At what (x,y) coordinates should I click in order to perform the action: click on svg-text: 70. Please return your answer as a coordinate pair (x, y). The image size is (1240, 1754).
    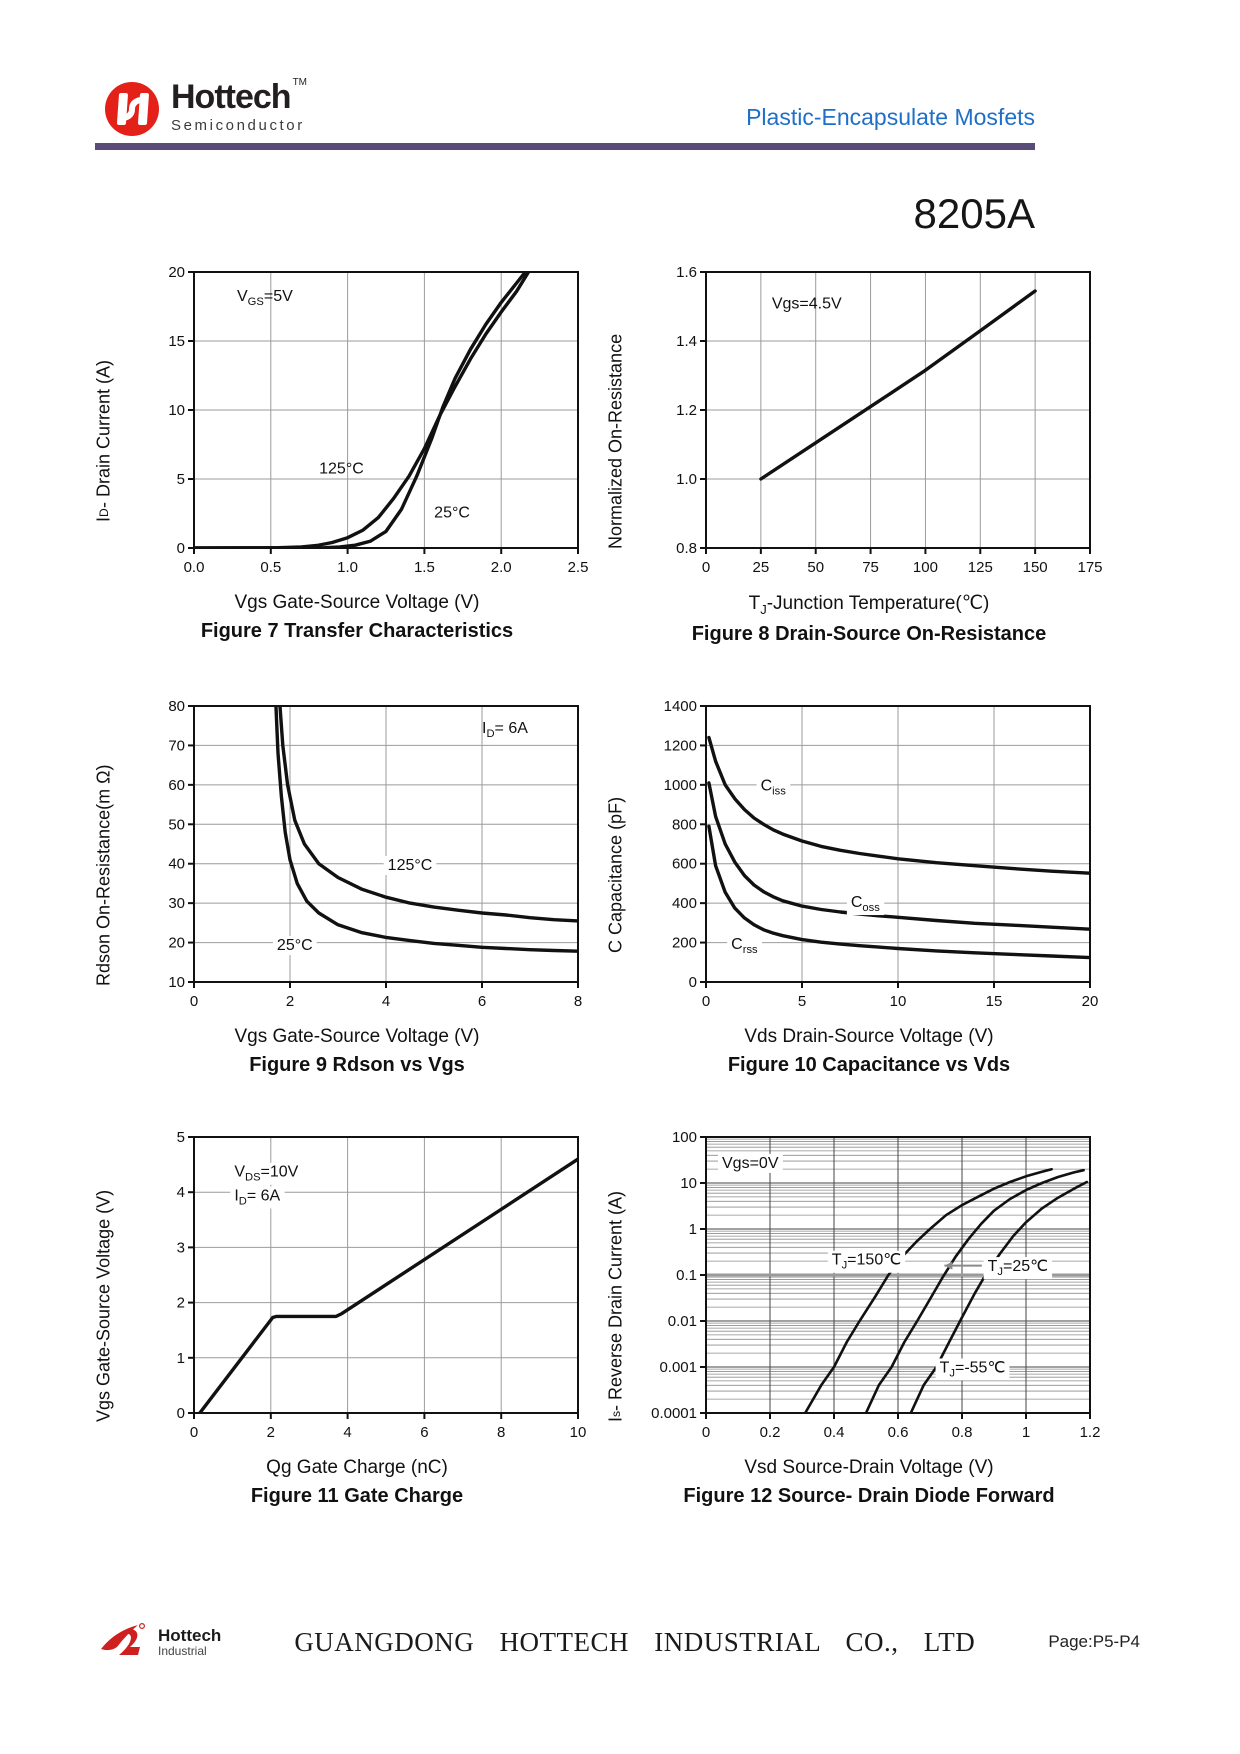
    Looking at the image, I should click on (176, 745).